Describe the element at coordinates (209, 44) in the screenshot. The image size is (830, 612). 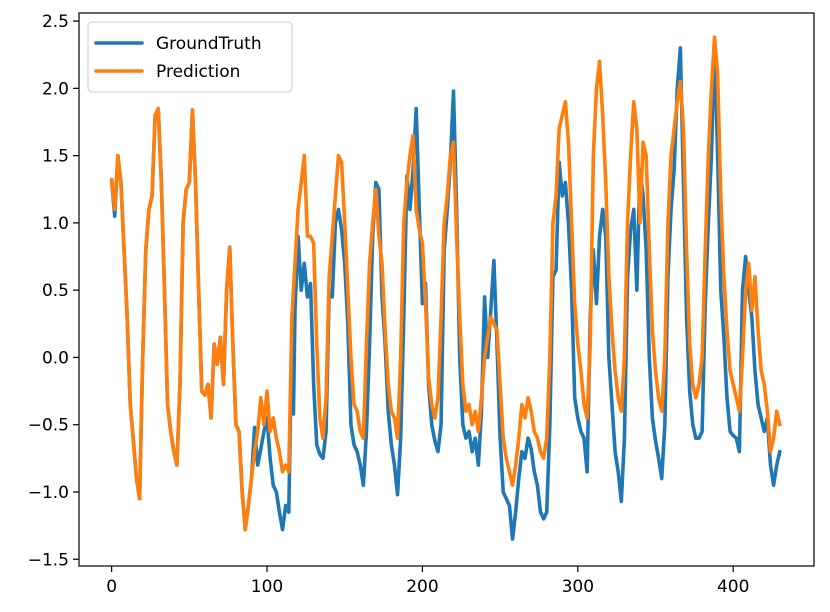
I see `legend-label-groundtruth: GroundTruth` at that location.